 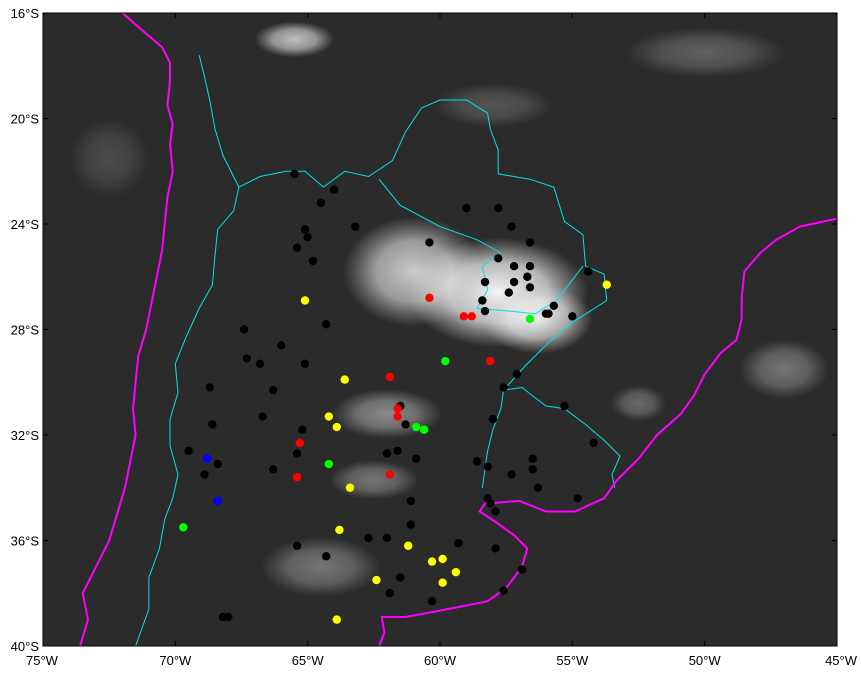 I want to click on lat-tick-label: 32°S, so click(x=25, y=435).